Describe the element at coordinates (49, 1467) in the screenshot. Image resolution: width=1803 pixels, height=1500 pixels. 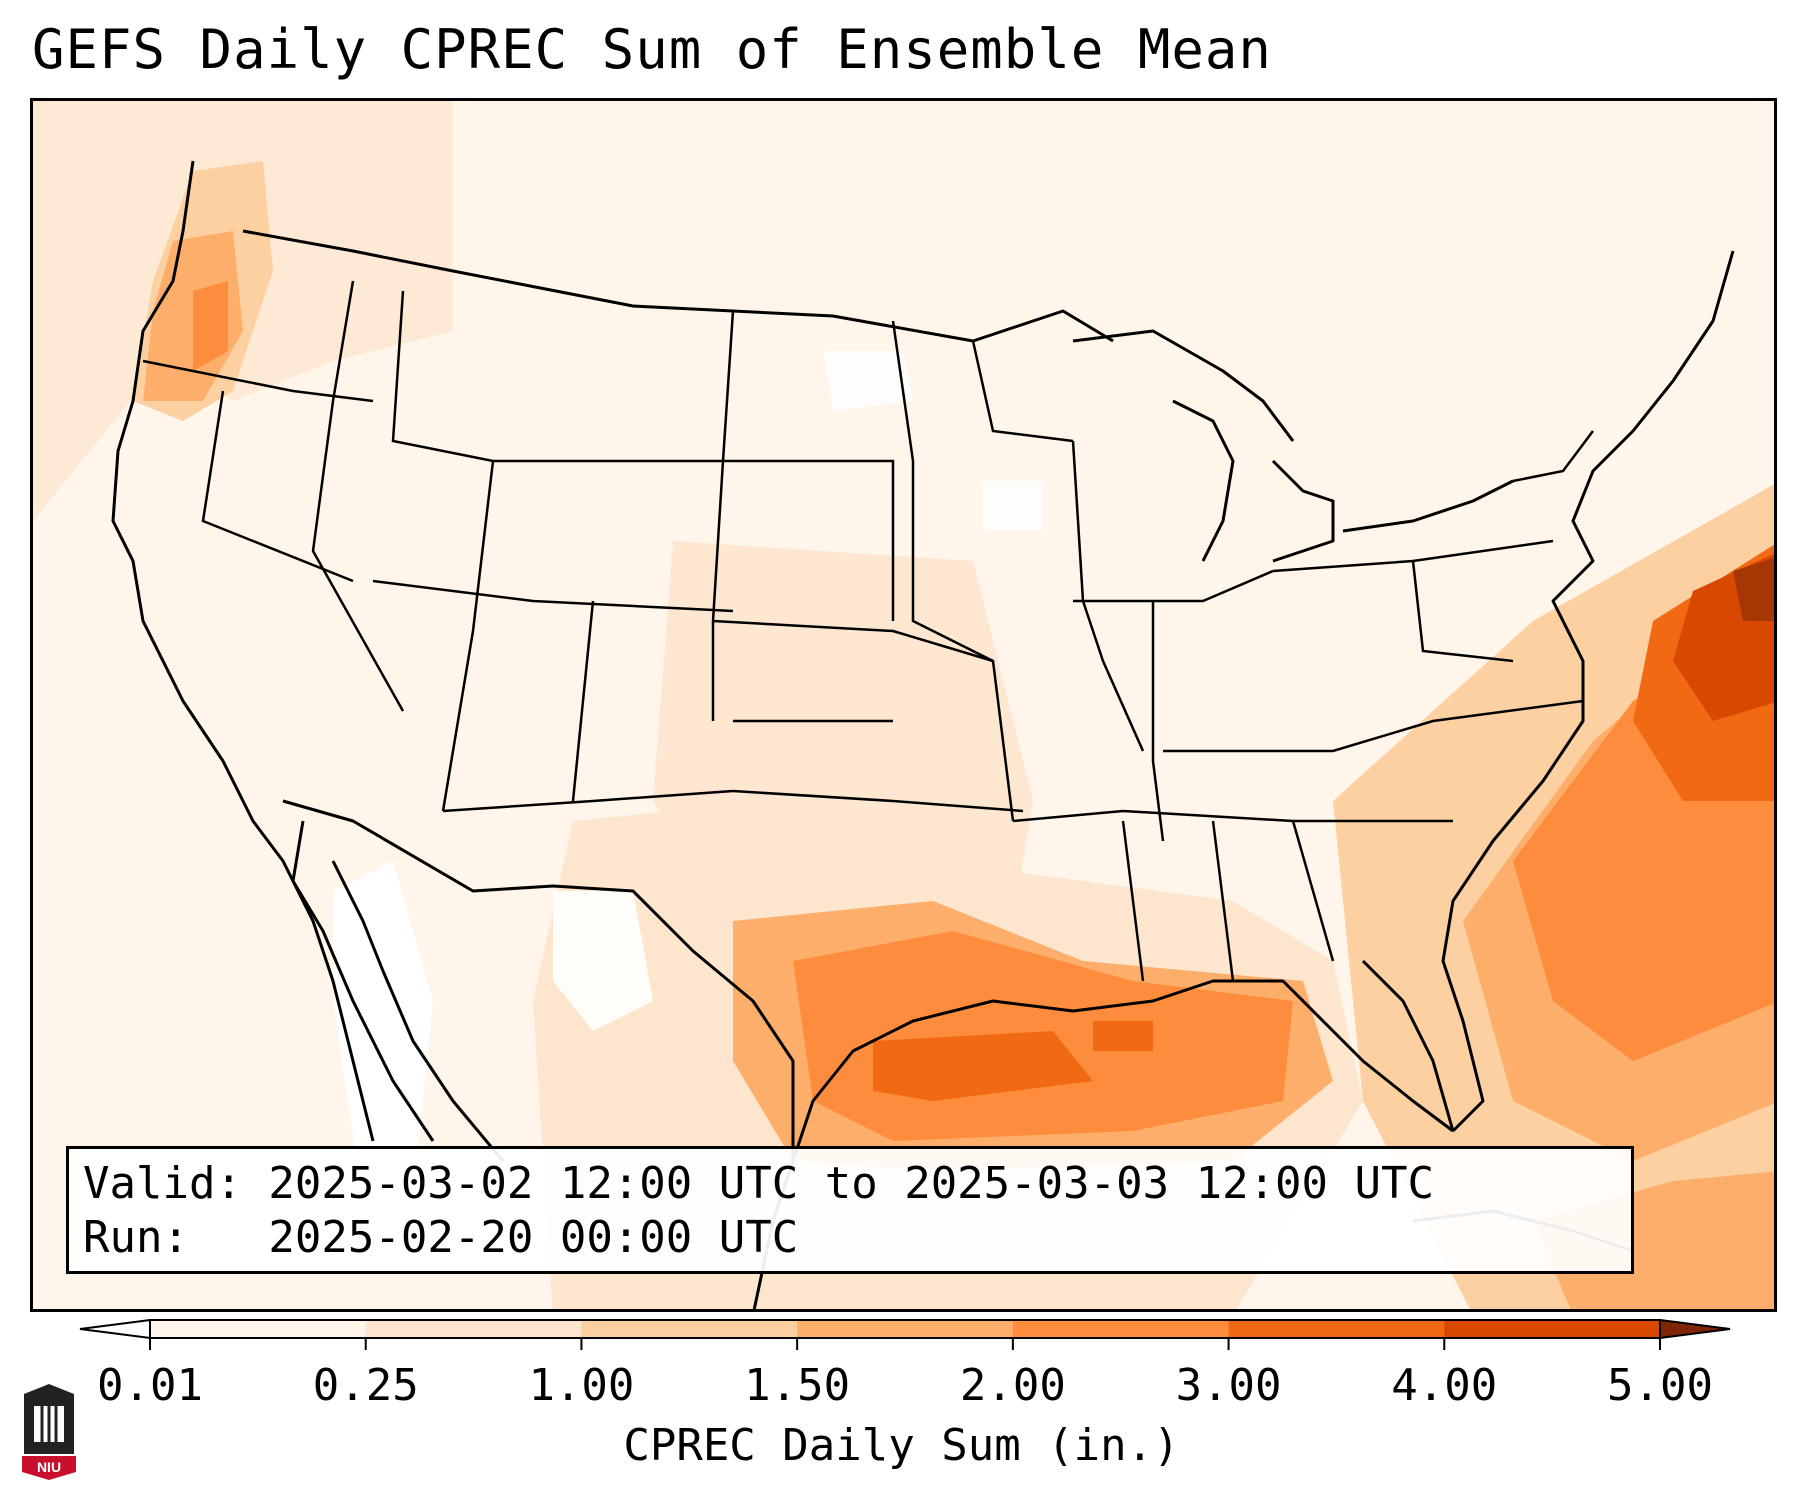
I see `logo-text: NIU` at that location.